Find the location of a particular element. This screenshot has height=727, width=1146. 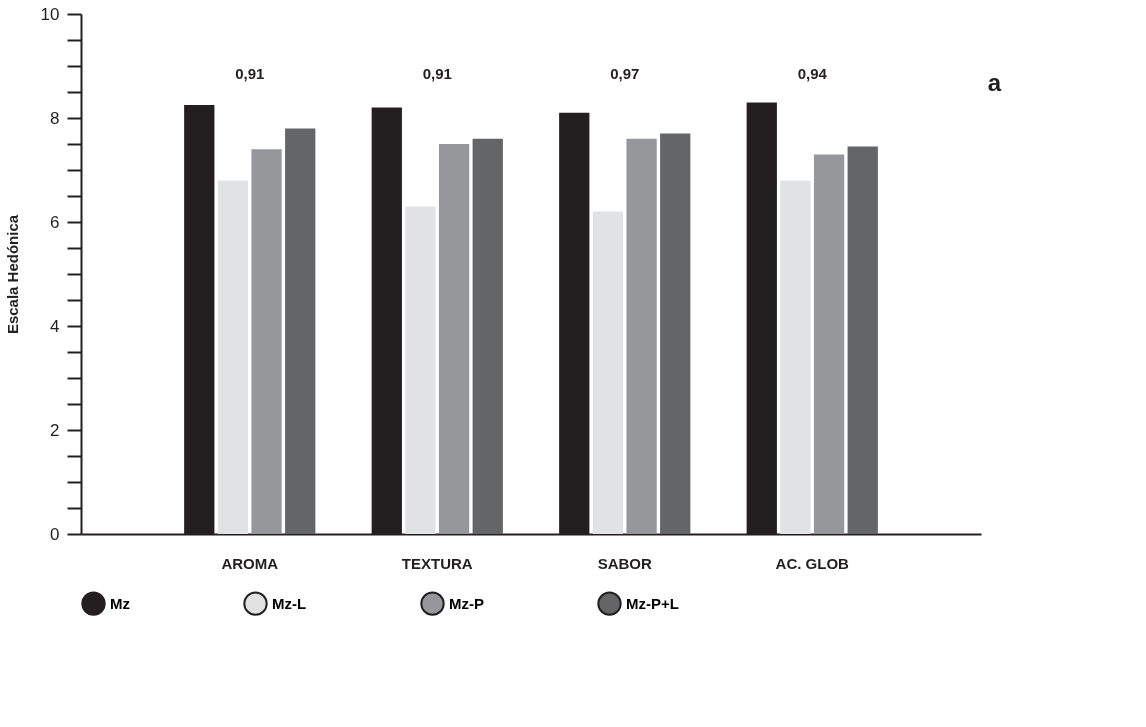

x-tick-label: AC. GLOB is located at coordinates (812, 563).